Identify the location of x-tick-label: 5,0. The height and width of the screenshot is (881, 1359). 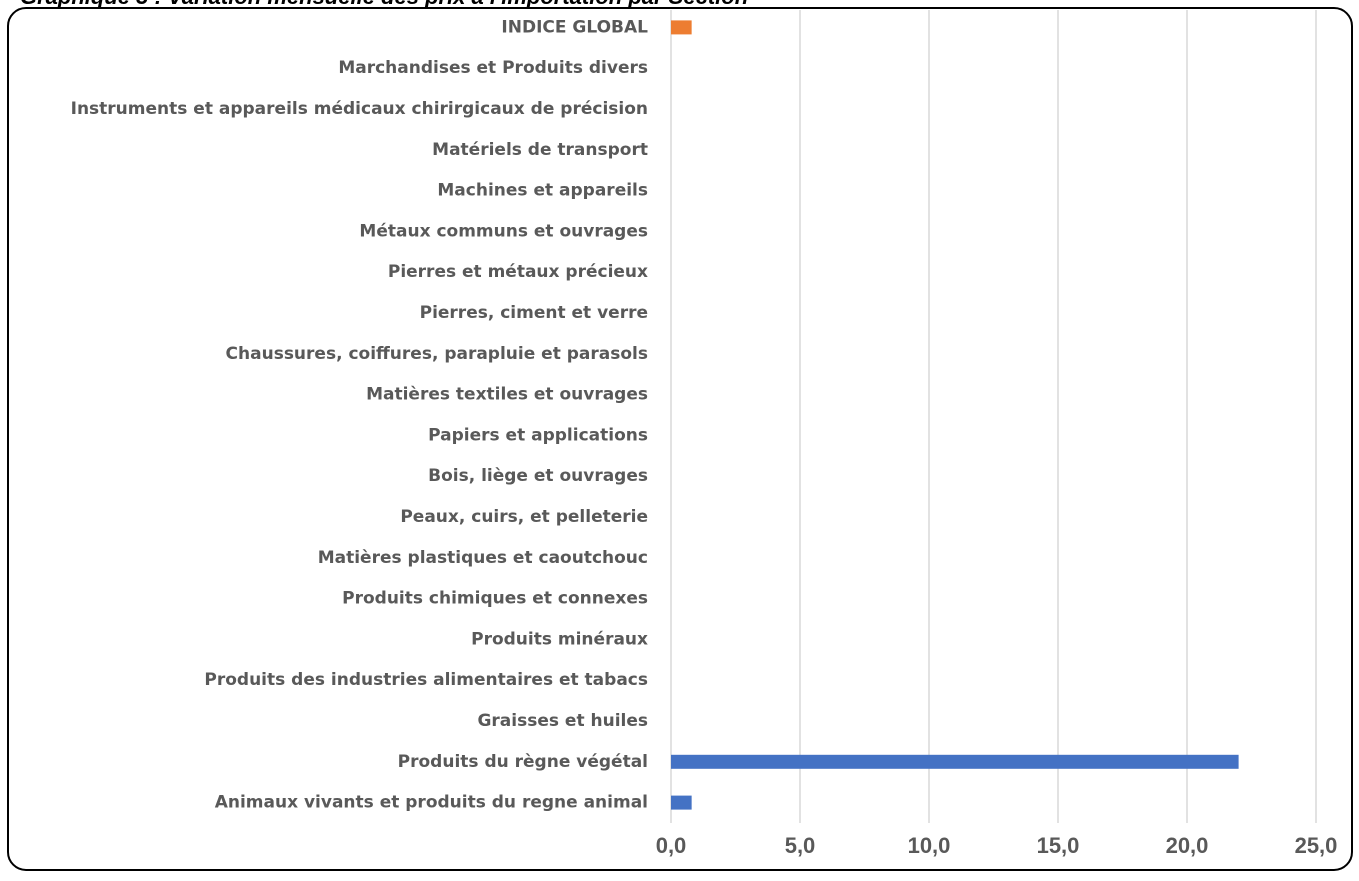
(800, 845).